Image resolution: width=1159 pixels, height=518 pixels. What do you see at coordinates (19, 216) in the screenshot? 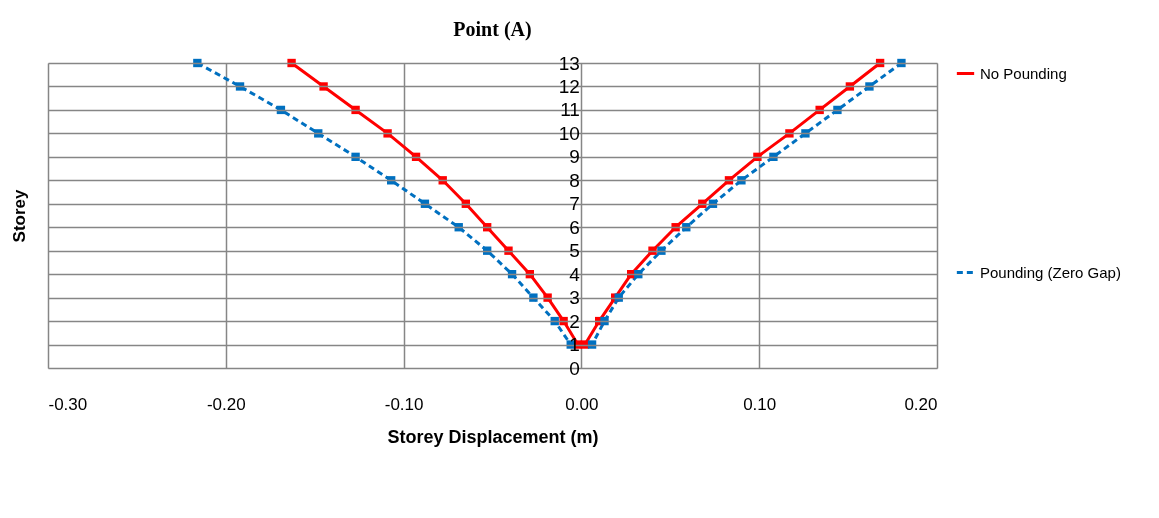
I see `y-axis-title: Storey` at bounding box center [19, 216].